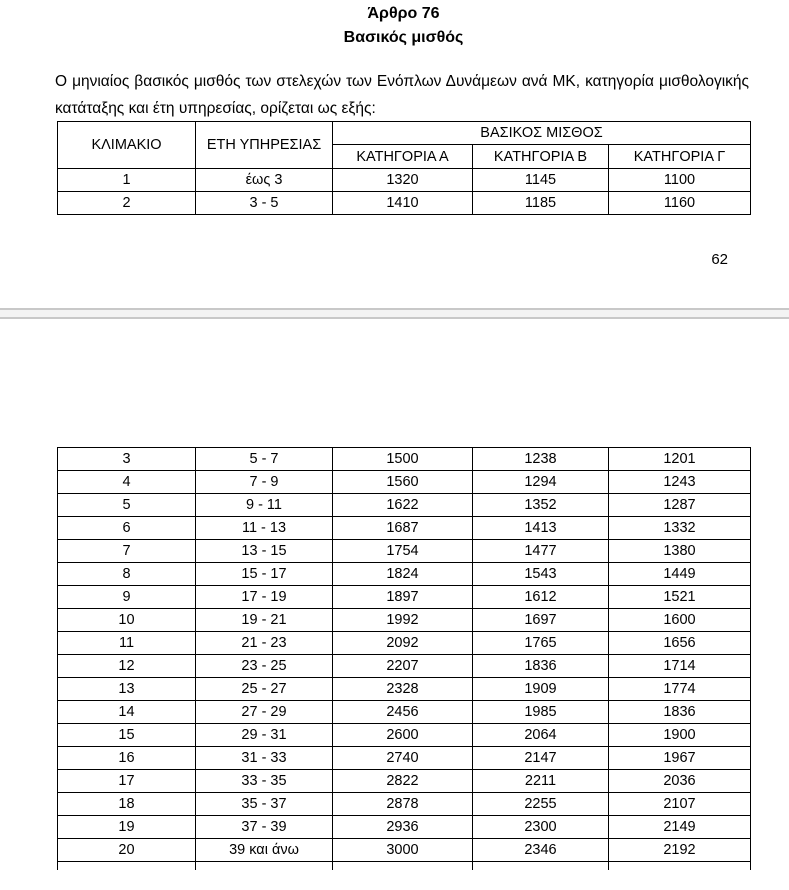  What do you see at coordinates (540, 666) in the screenshot?
I see `table-cell: 1836` at bounding box center [540, 666].